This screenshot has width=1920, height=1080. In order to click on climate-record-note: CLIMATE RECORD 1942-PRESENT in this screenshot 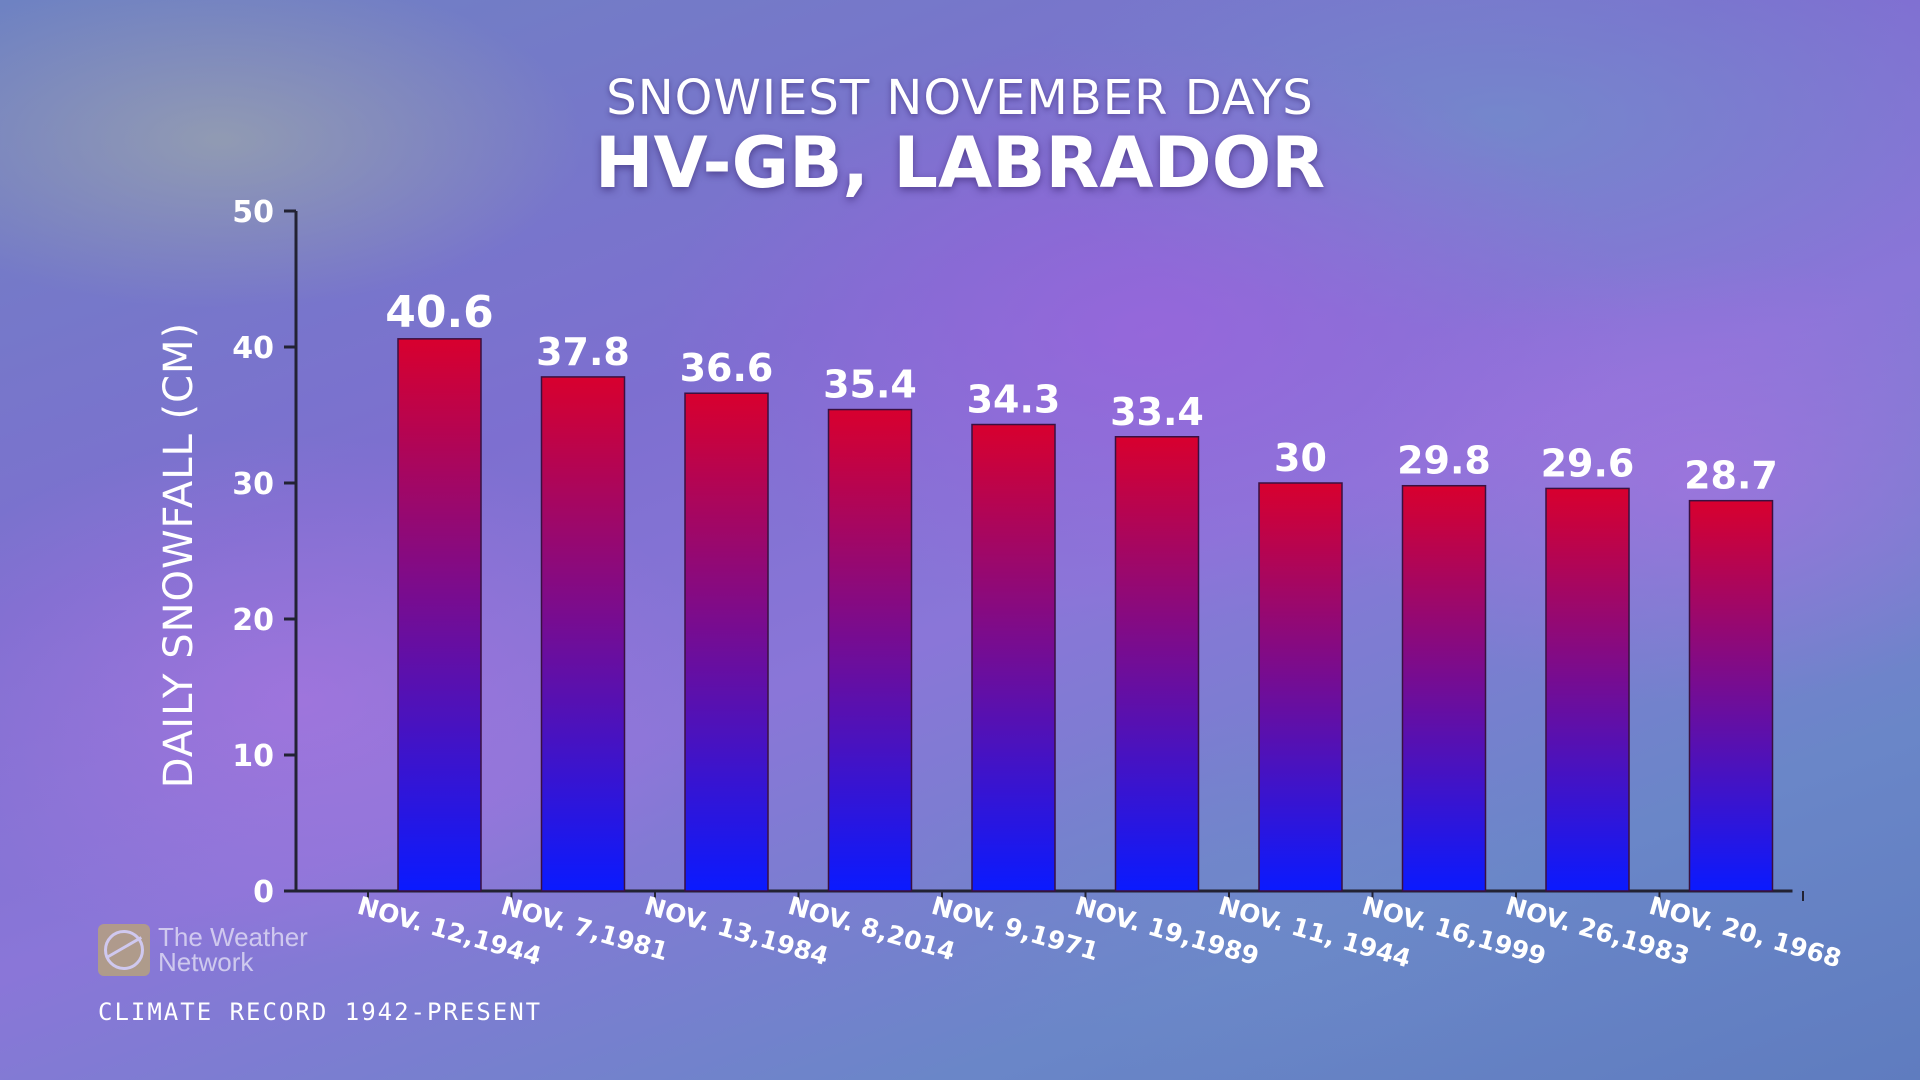, I will do `click(320, 1012)`.